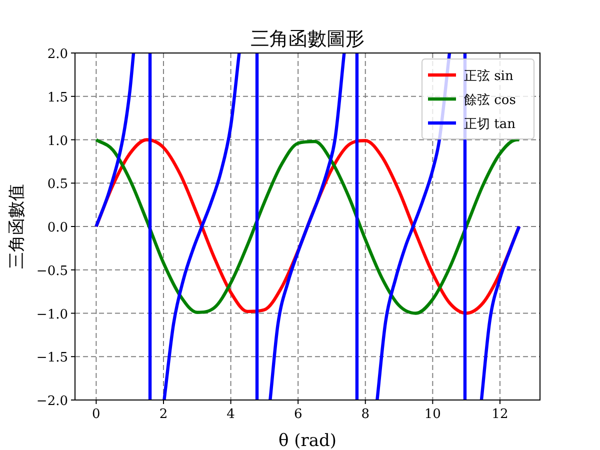 The height and width of the screenshot is (450, 600). What do you see at coordinates (52, 314) in the screenshot?
I see `y-tick-label: −1.0` at bounding box center [52, 314].